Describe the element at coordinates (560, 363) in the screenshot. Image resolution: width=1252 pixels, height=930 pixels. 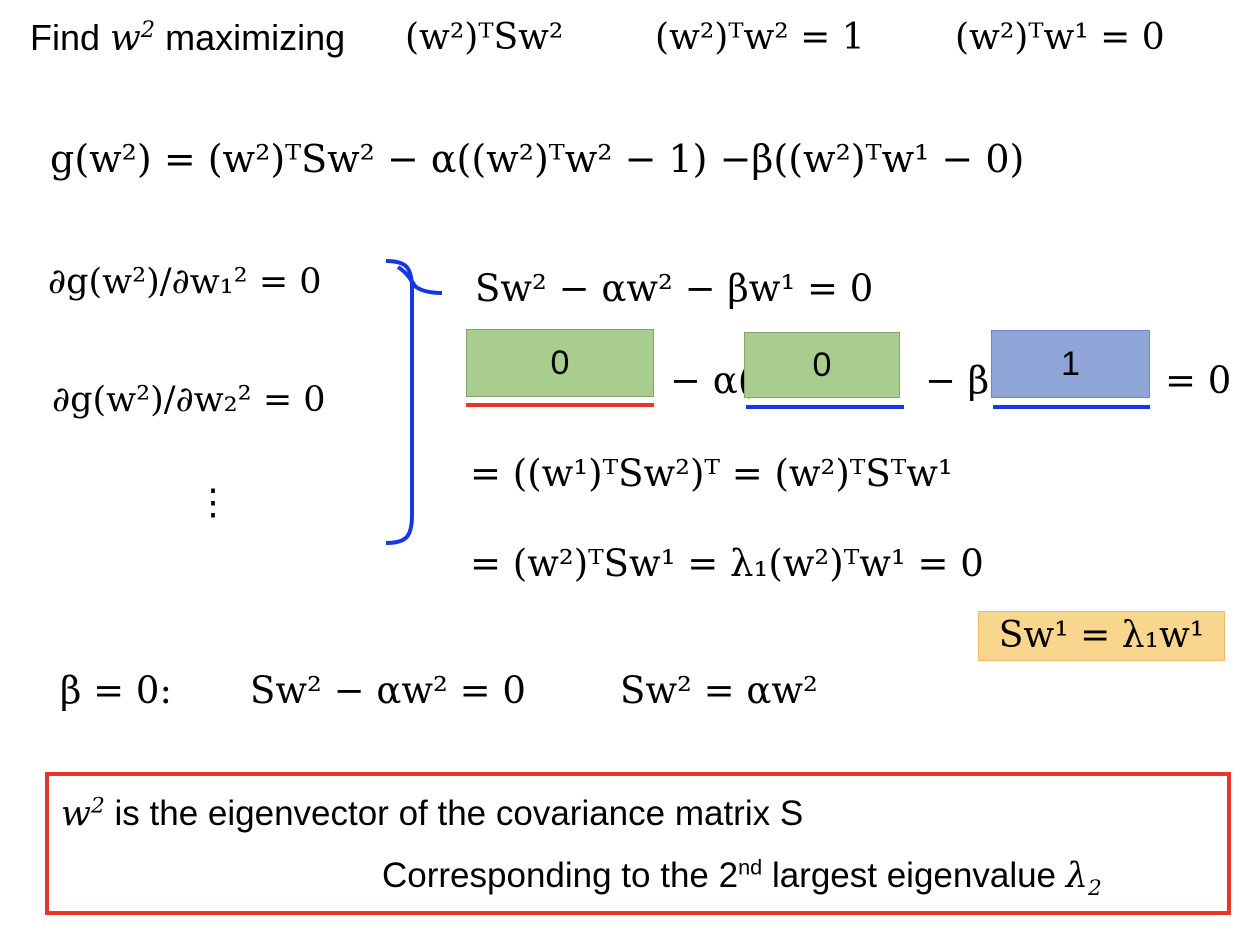
I see `zero-box-1: 0` at that location.